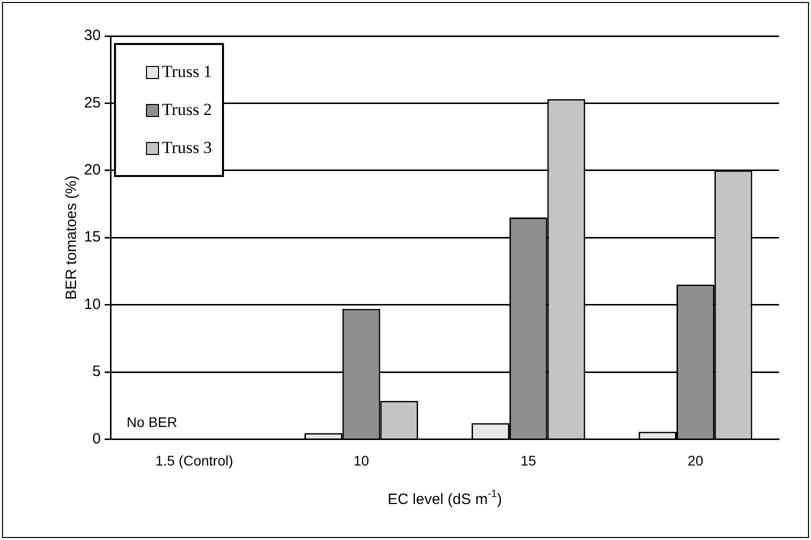 The image size is (811, 540). What do you see at coordinates (92, 103) in the screenshot?
I see `y-tick-label: 25` at bounding box center [92, 103].